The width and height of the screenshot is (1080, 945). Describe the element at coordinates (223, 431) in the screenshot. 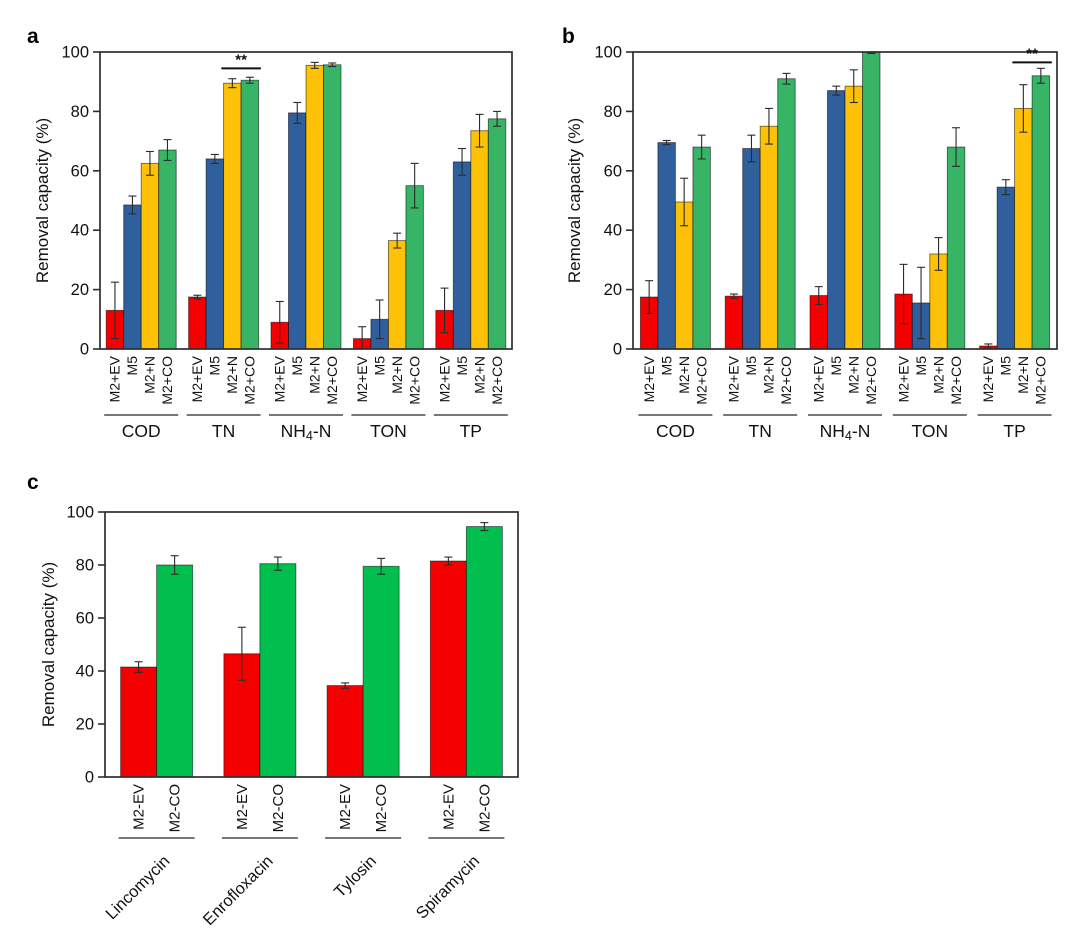

I see `category-label: TN` at that location.